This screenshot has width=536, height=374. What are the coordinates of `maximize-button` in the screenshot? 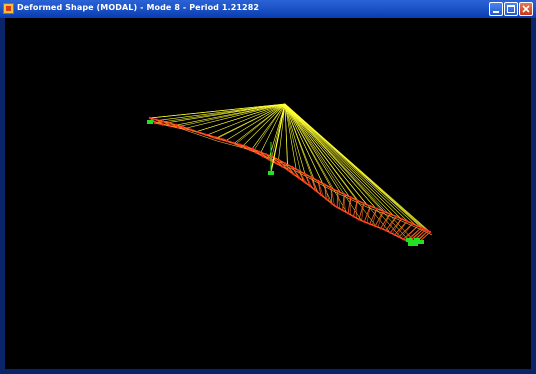 It's located at (511, 9).